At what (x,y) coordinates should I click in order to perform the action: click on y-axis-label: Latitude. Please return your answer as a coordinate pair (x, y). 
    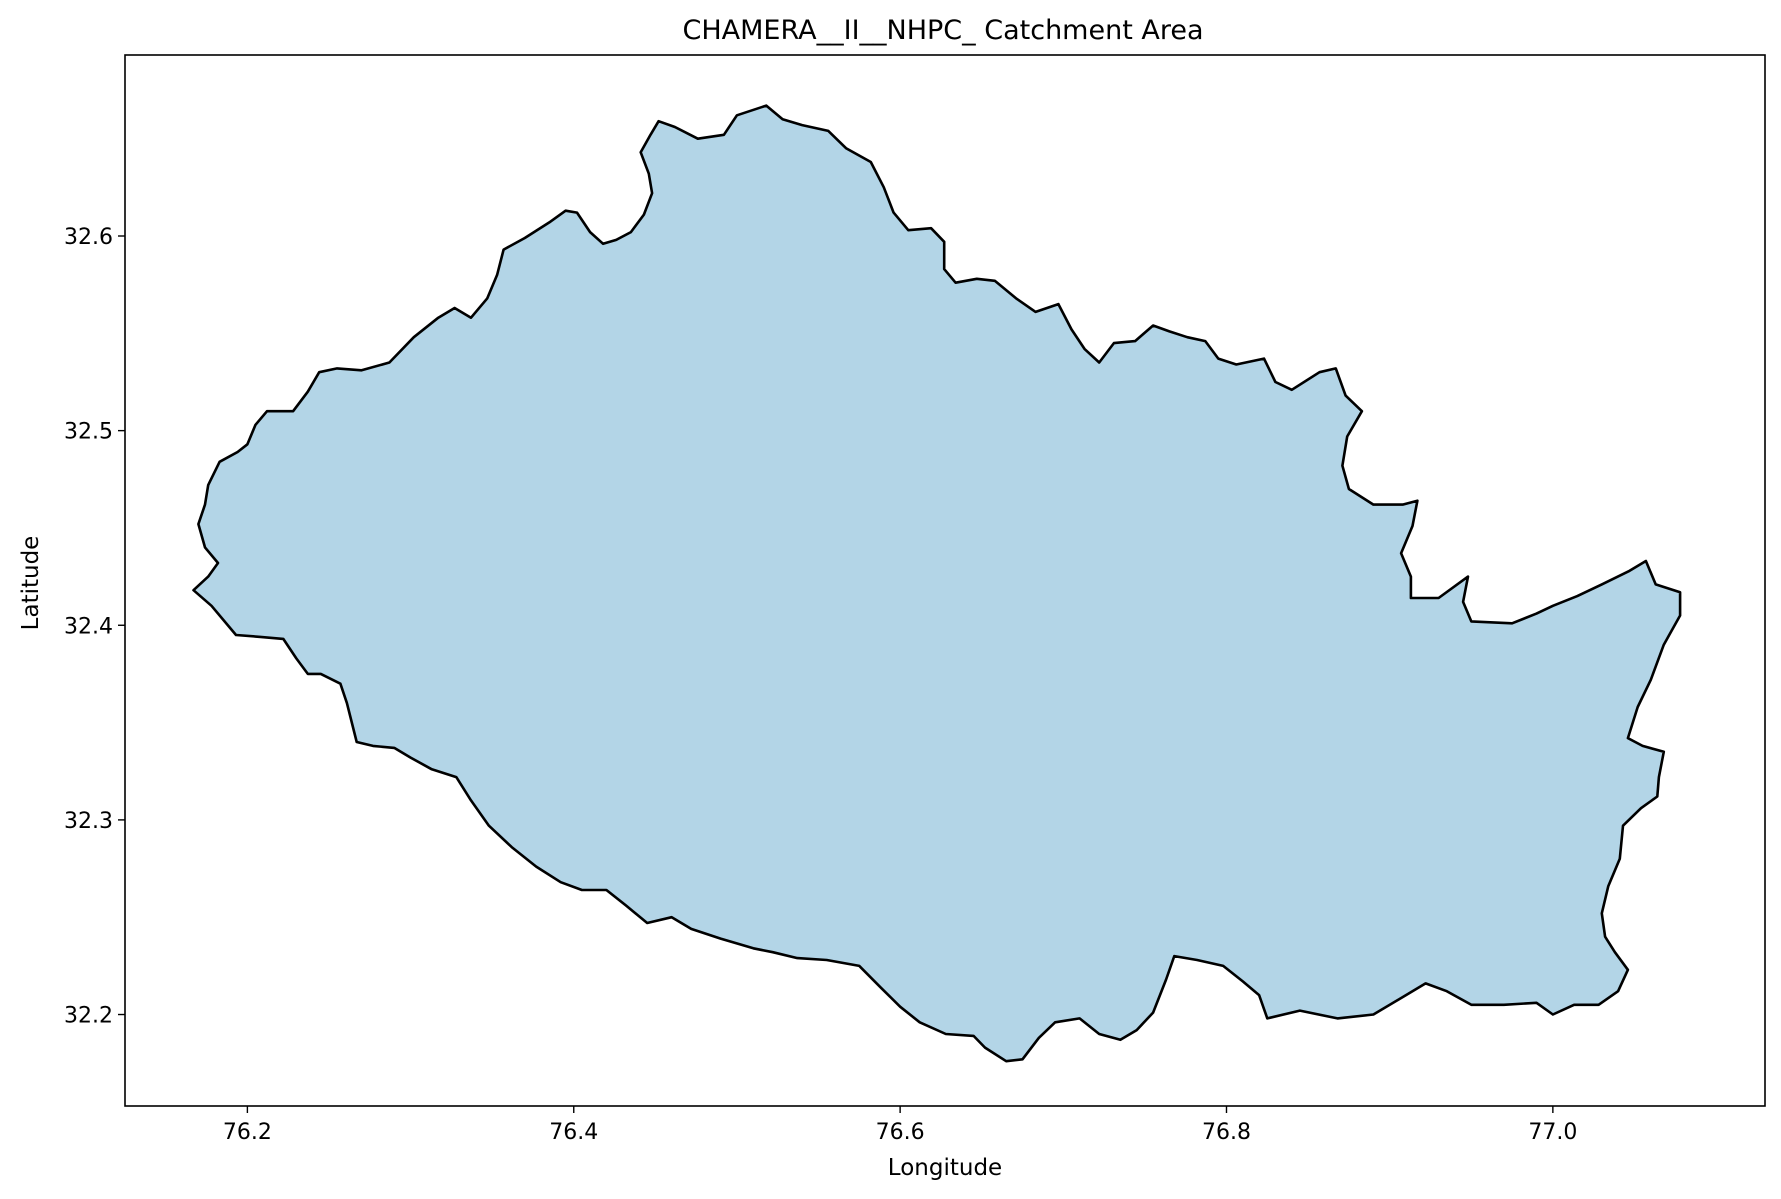
    Looking at the image, I should click on (31, 583).